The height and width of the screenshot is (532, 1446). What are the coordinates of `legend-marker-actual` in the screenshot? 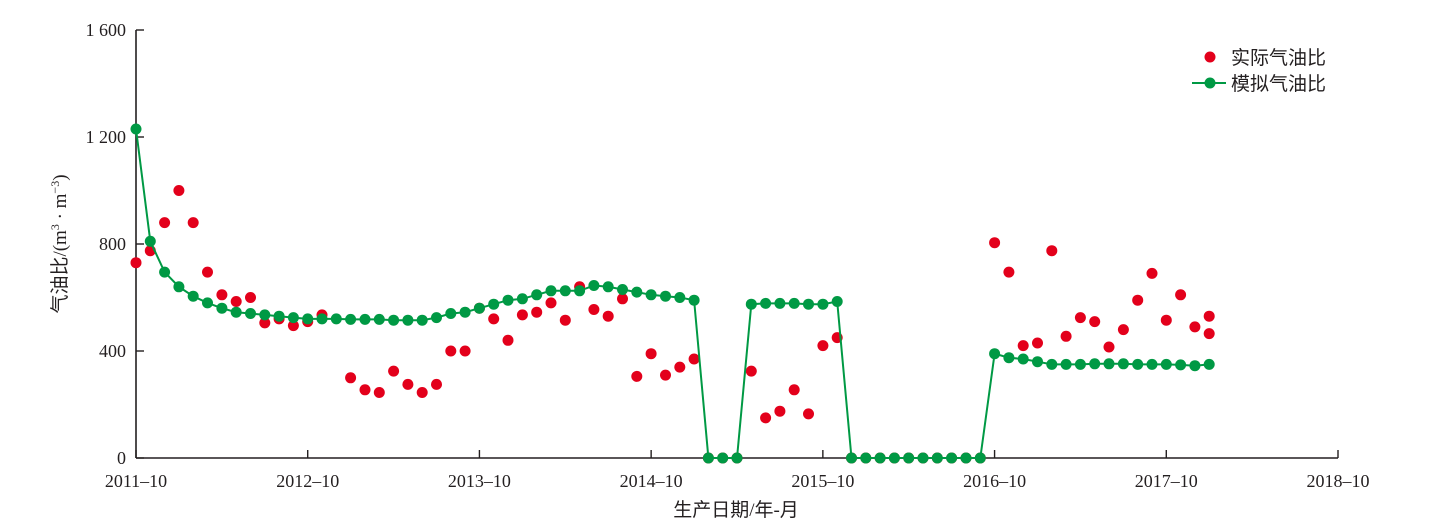 It's located at (1210, 57).